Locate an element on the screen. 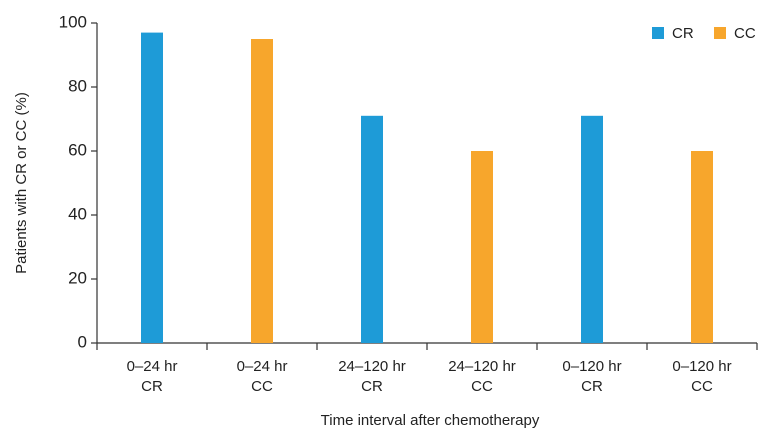  y-axis-title: Patients with CR or CC (%) is located at coordinates (21, 183).